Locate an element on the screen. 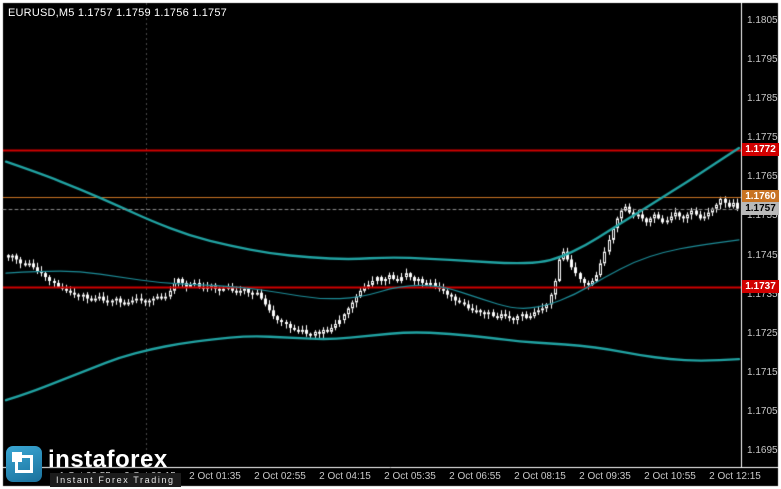  logo-square-outline is located at coordinates (24, 464).